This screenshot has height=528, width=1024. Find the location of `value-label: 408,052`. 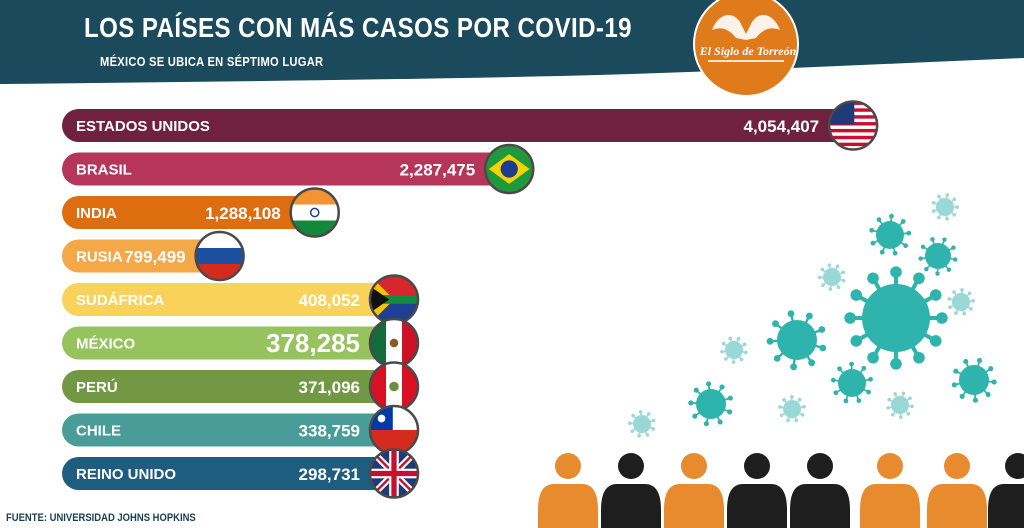

value-label: 408,052 is located at coordinates (329, 300).